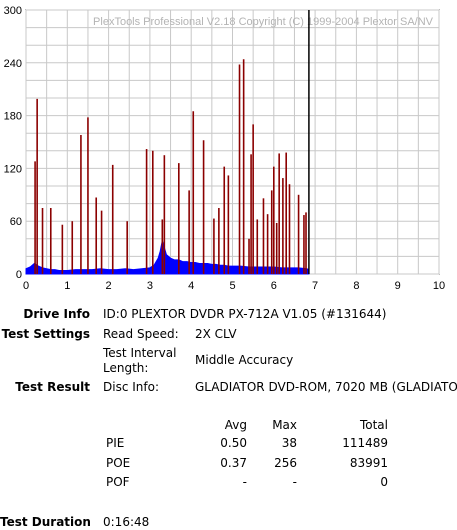 The height and width of the screenshot is (530, 457). What do you see at coordinates (274, 286) in the screenshot?
I see `x-tick-label: 6` at bounding box center [274, 286].